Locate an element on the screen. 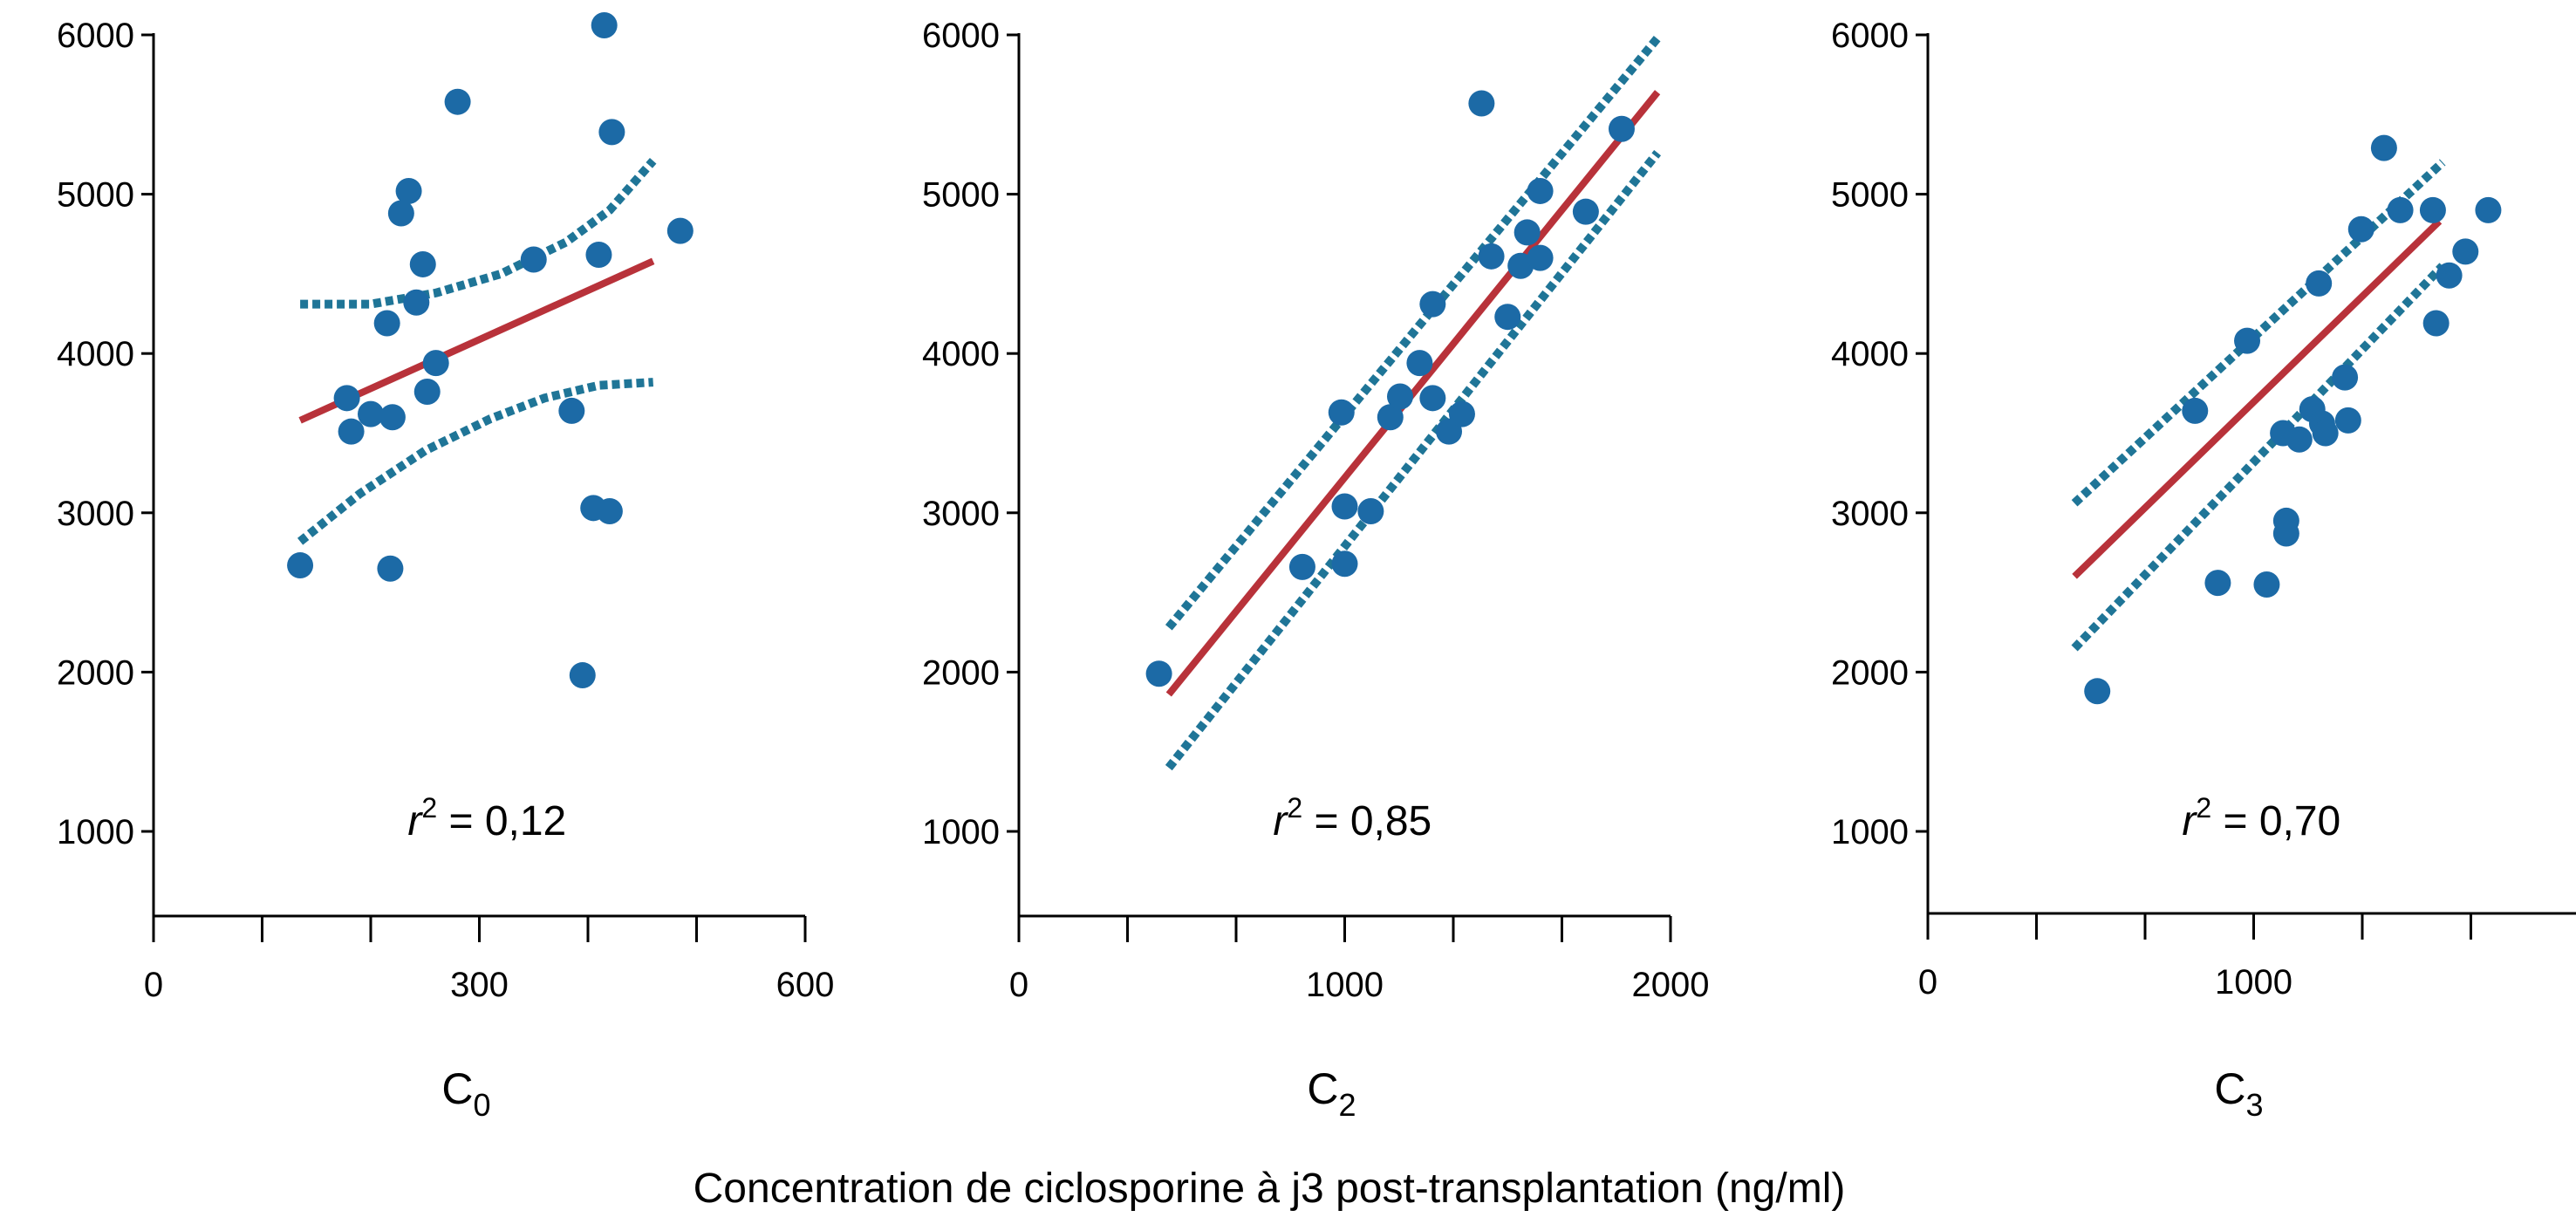  regression-line is located at coordinates (2257, 398).